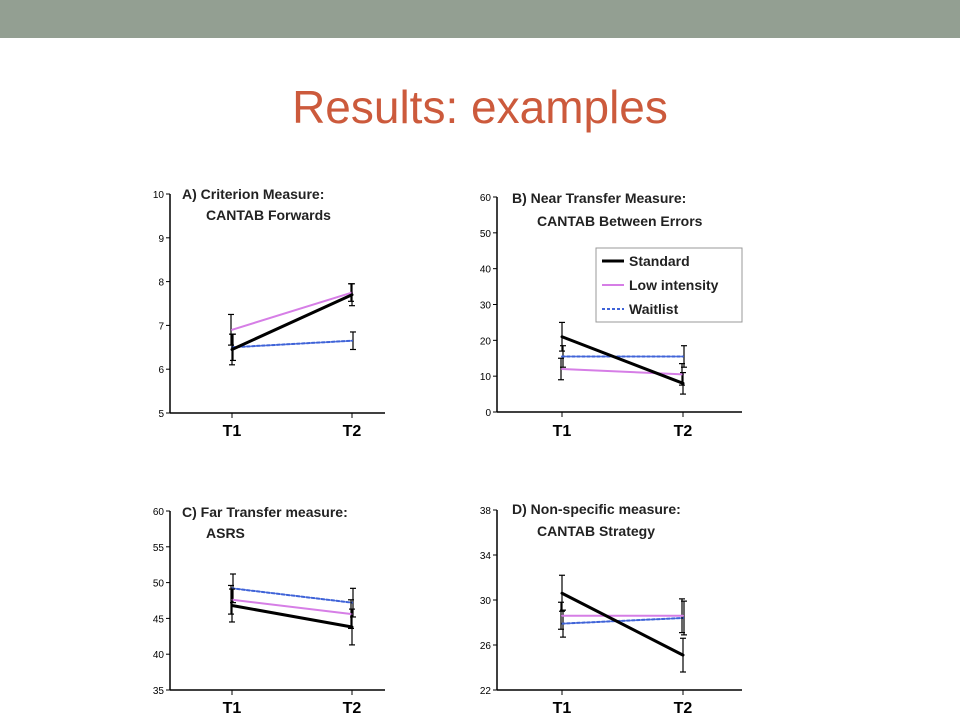  What do you see at coordinates (253, 194) in the screenshot?
I see `chart-title: A) Criterion Measure:` at bounding box center [253, 194].